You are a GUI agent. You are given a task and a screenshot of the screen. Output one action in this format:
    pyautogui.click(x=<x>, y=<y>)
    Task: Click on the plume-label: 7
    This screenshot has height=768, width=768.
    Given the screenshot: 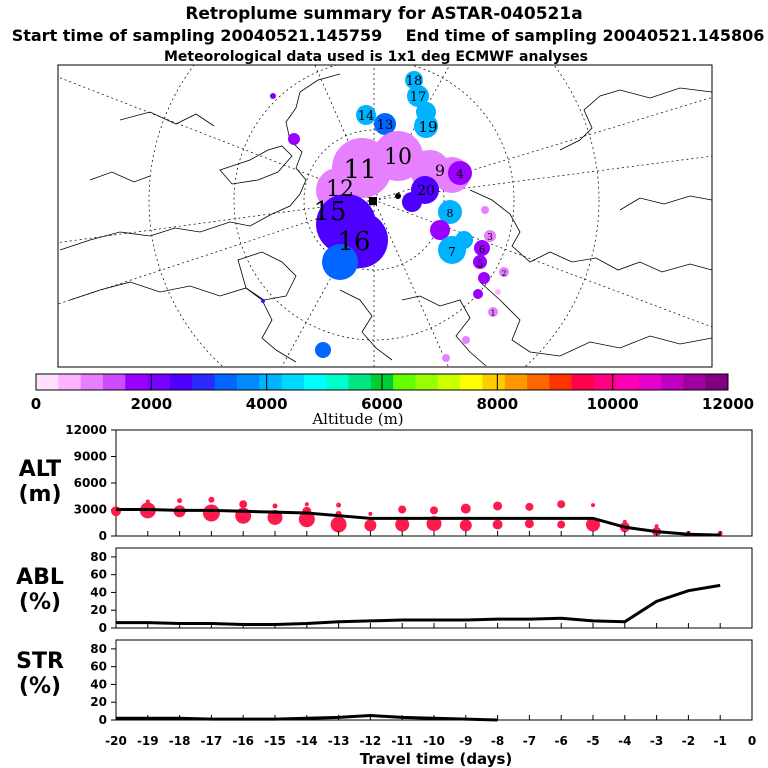 What is the action you would take?
    pyautogui.click(x=452, y=252)
    